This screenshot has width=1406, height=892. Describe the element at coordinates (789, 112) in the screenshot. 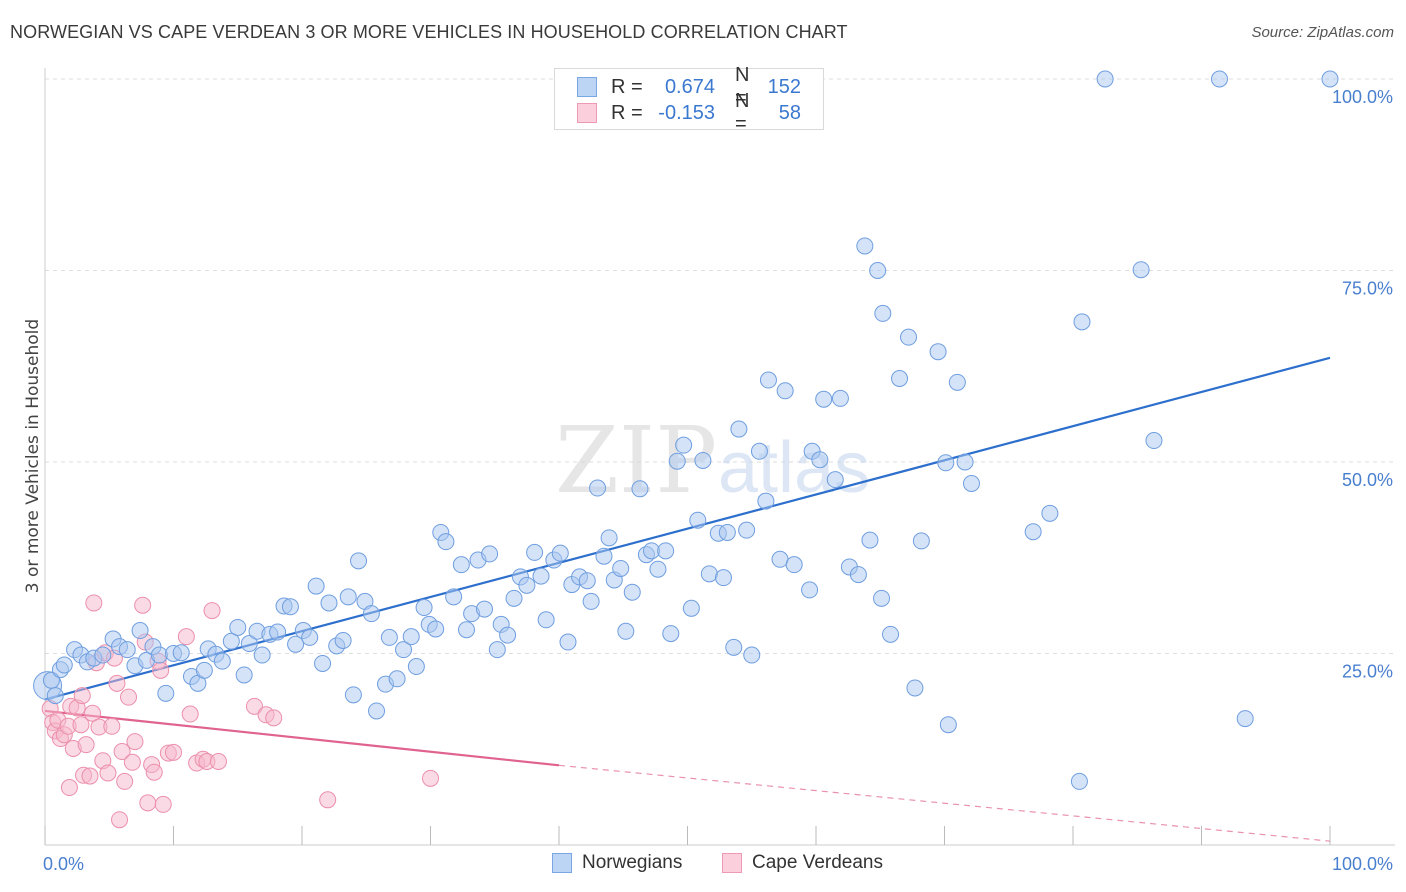

I see `n-value: 58` at that location.